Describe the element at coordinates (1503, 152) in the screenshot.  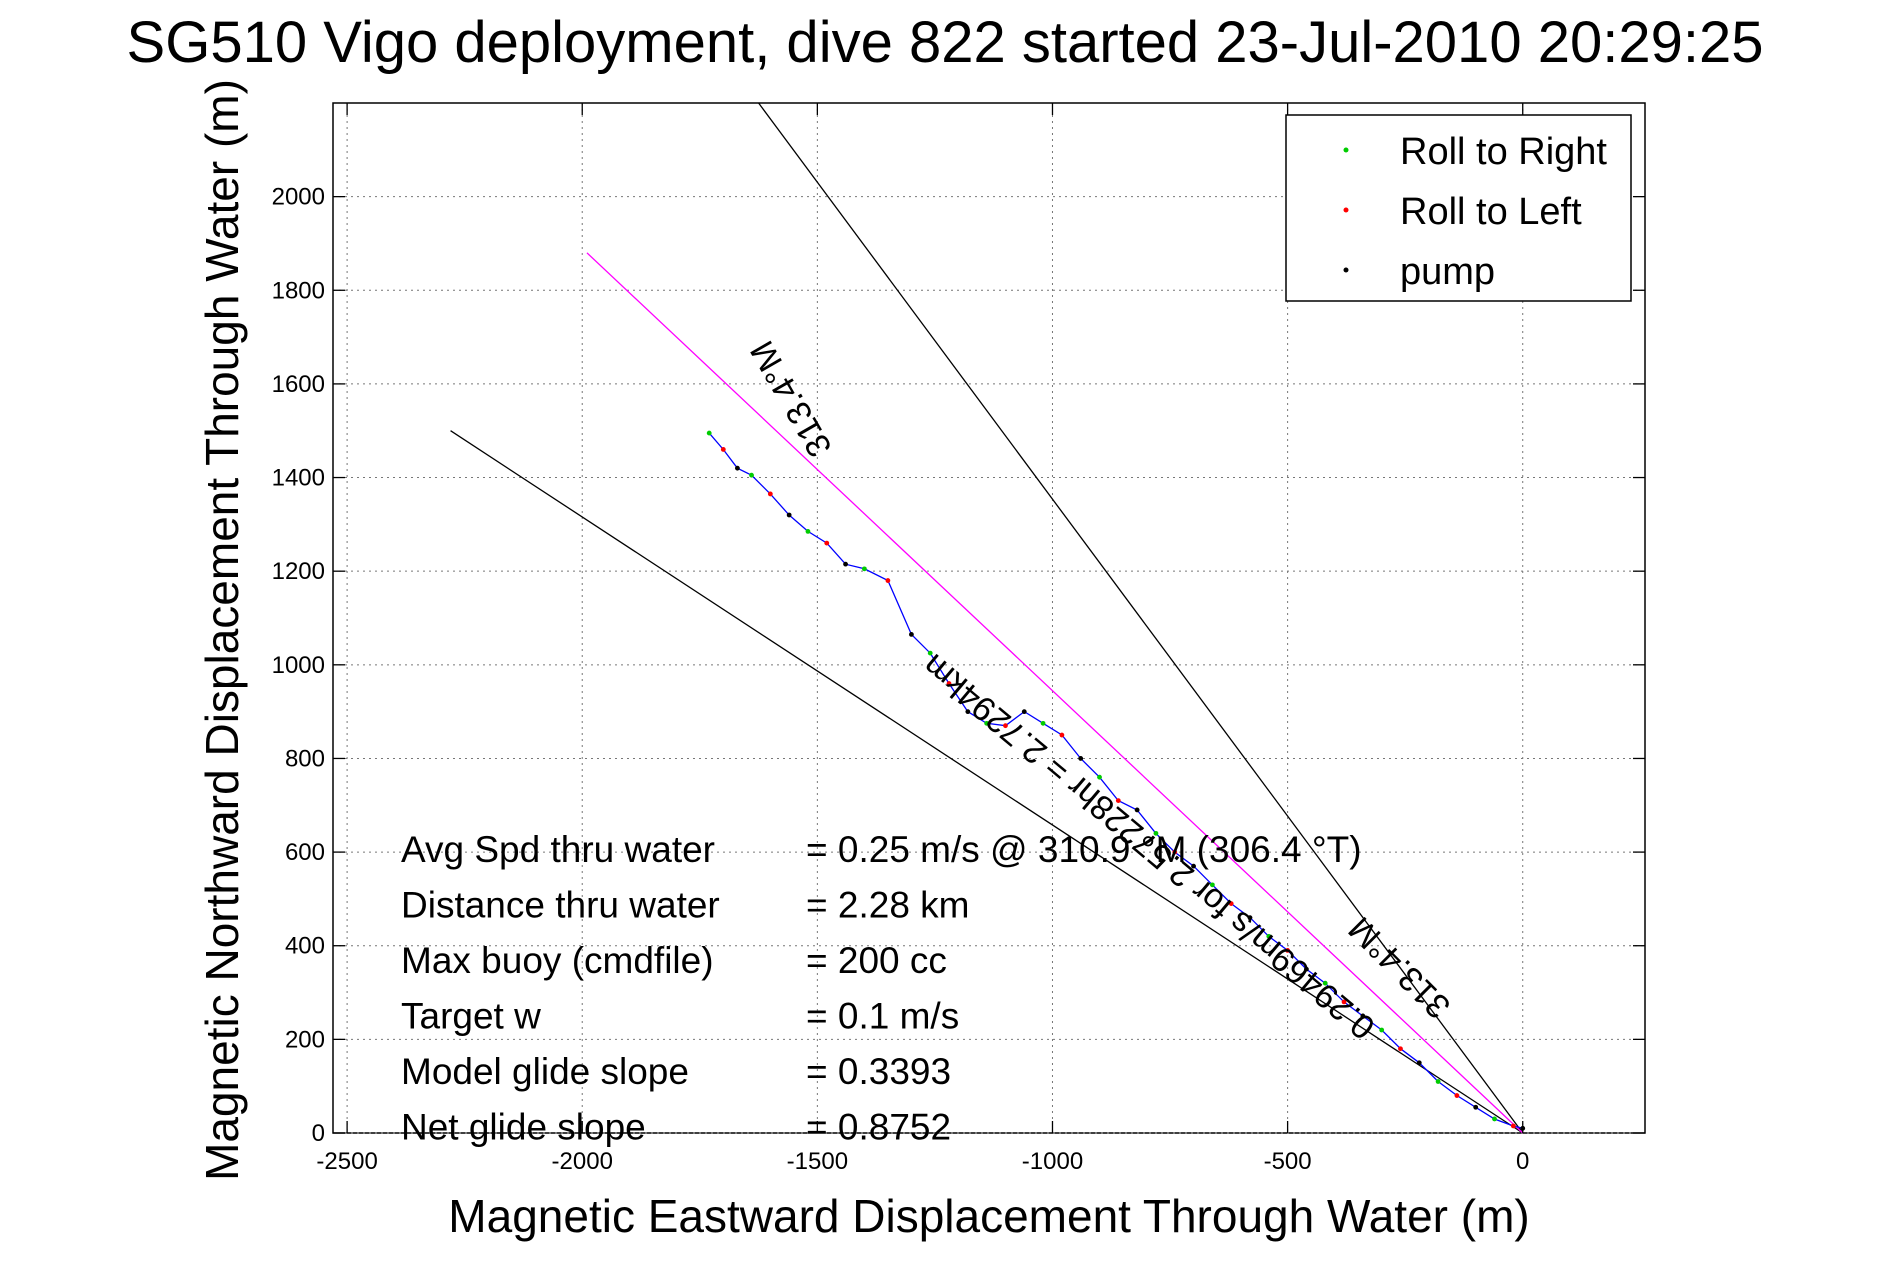
I see `legend-label: Roll to Right` at that location.